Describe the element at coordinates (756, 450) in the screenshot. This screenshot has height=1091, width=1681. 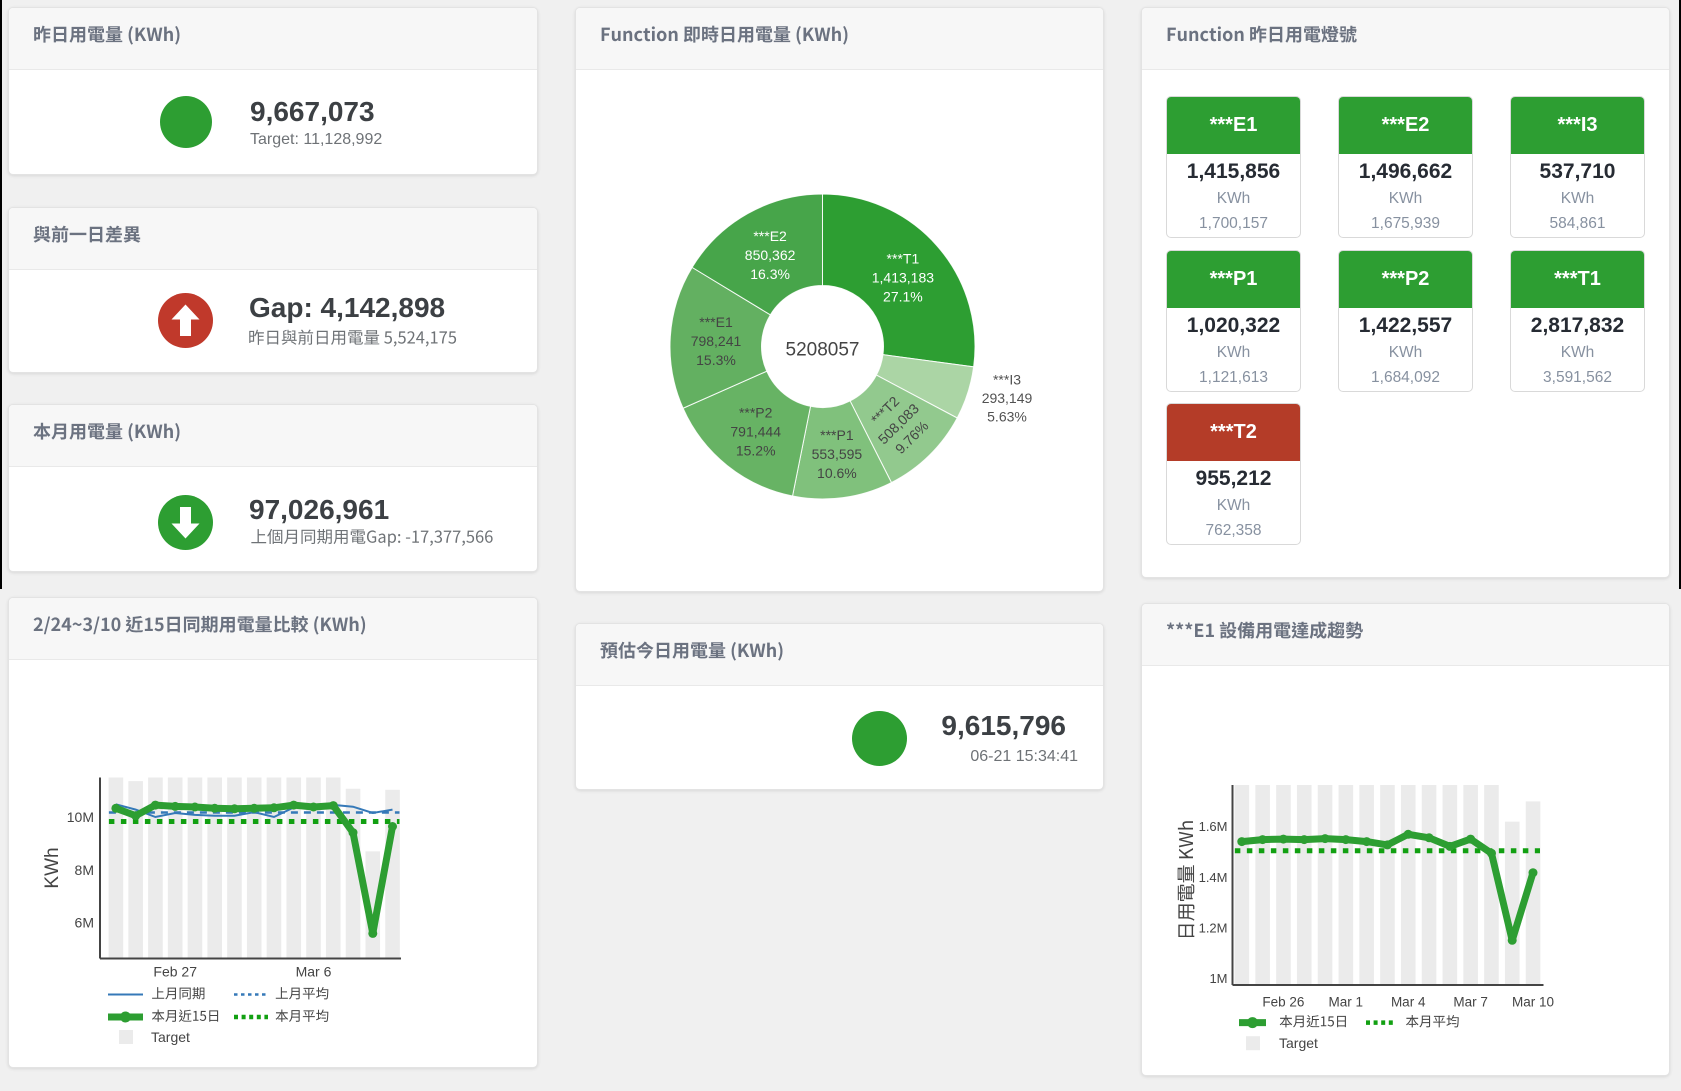
I see `svg-text: 15.2%` at that location.